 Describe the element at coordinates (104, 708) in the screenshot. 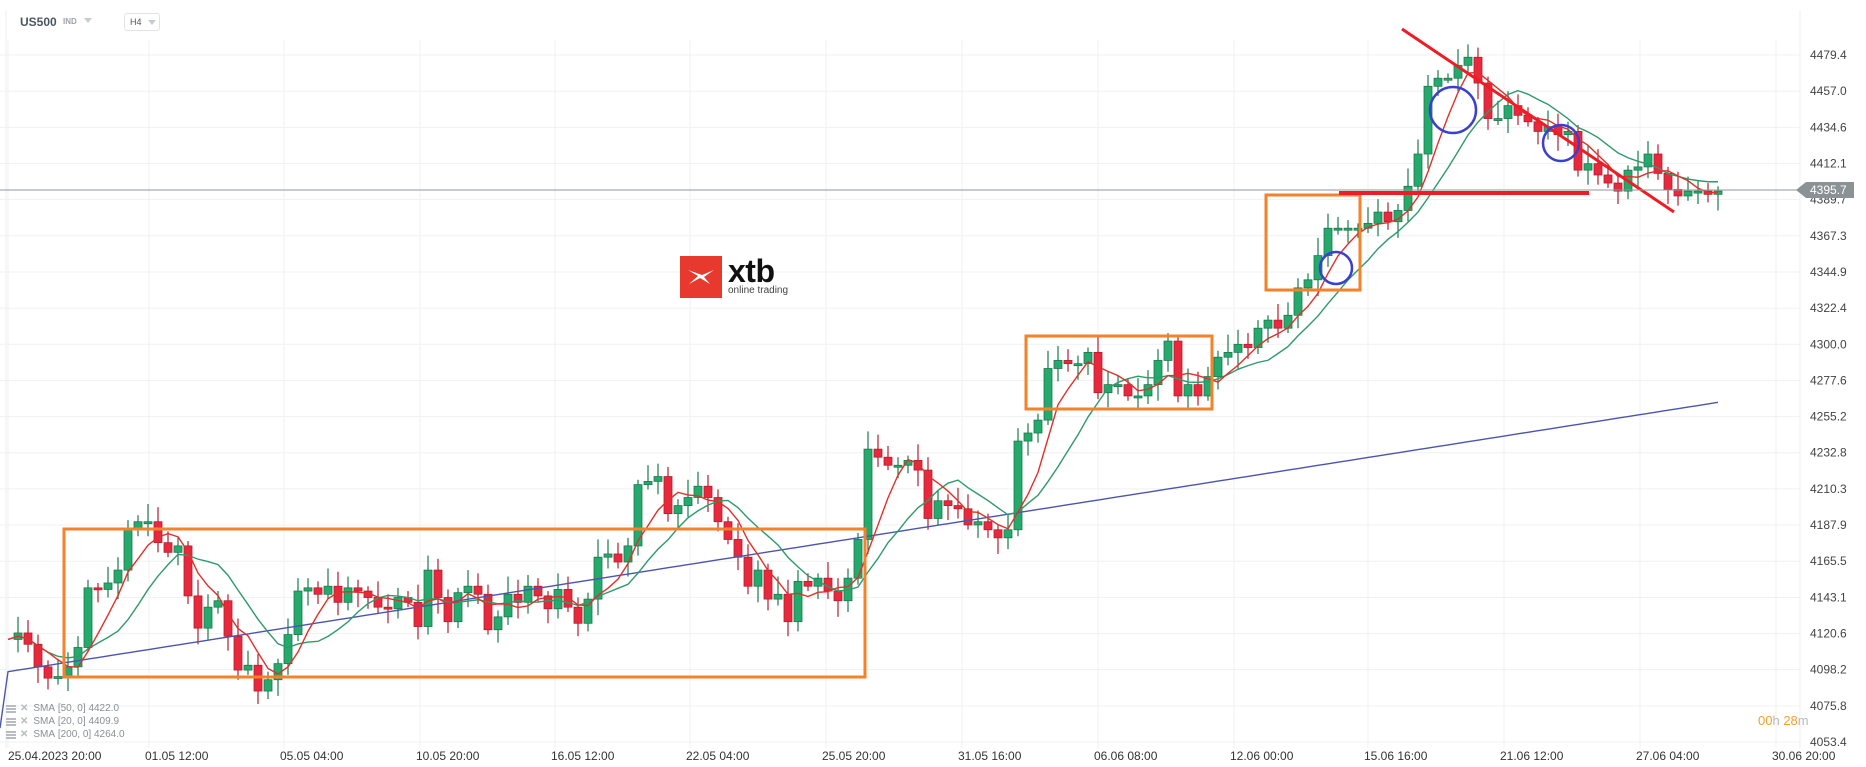

I see `legend-value: 4422.0` at that location.